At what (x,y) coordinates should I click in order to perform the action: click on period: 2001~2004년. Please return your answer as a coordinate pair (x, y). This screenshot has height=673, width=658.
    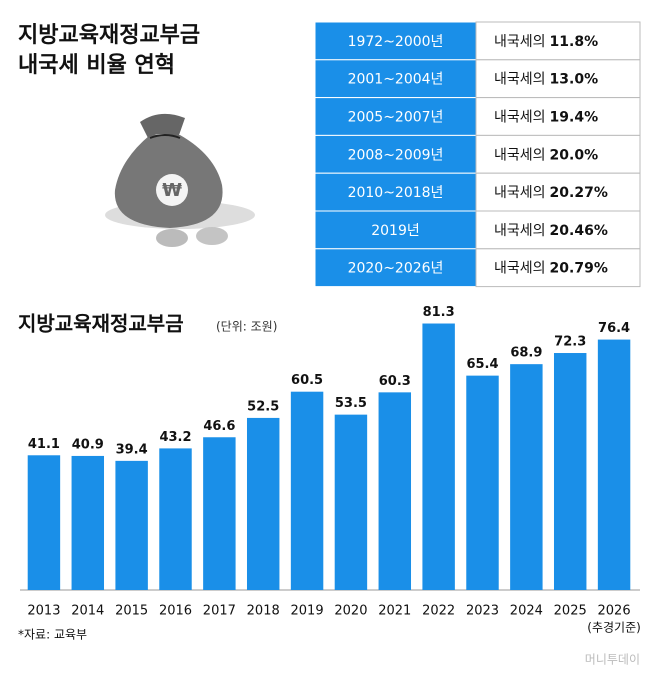
    Looking at the image, I should click on (396, 80).